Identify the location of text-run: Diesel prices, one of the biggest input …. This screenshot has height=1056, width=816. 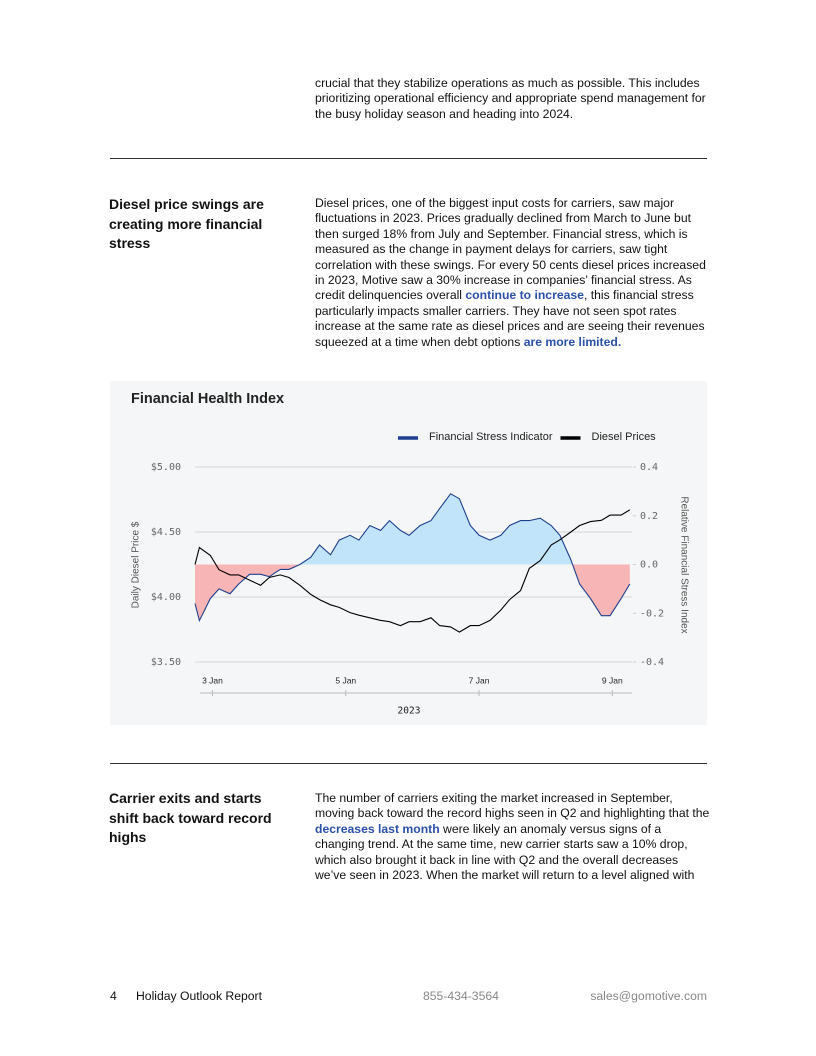
(510, 249).